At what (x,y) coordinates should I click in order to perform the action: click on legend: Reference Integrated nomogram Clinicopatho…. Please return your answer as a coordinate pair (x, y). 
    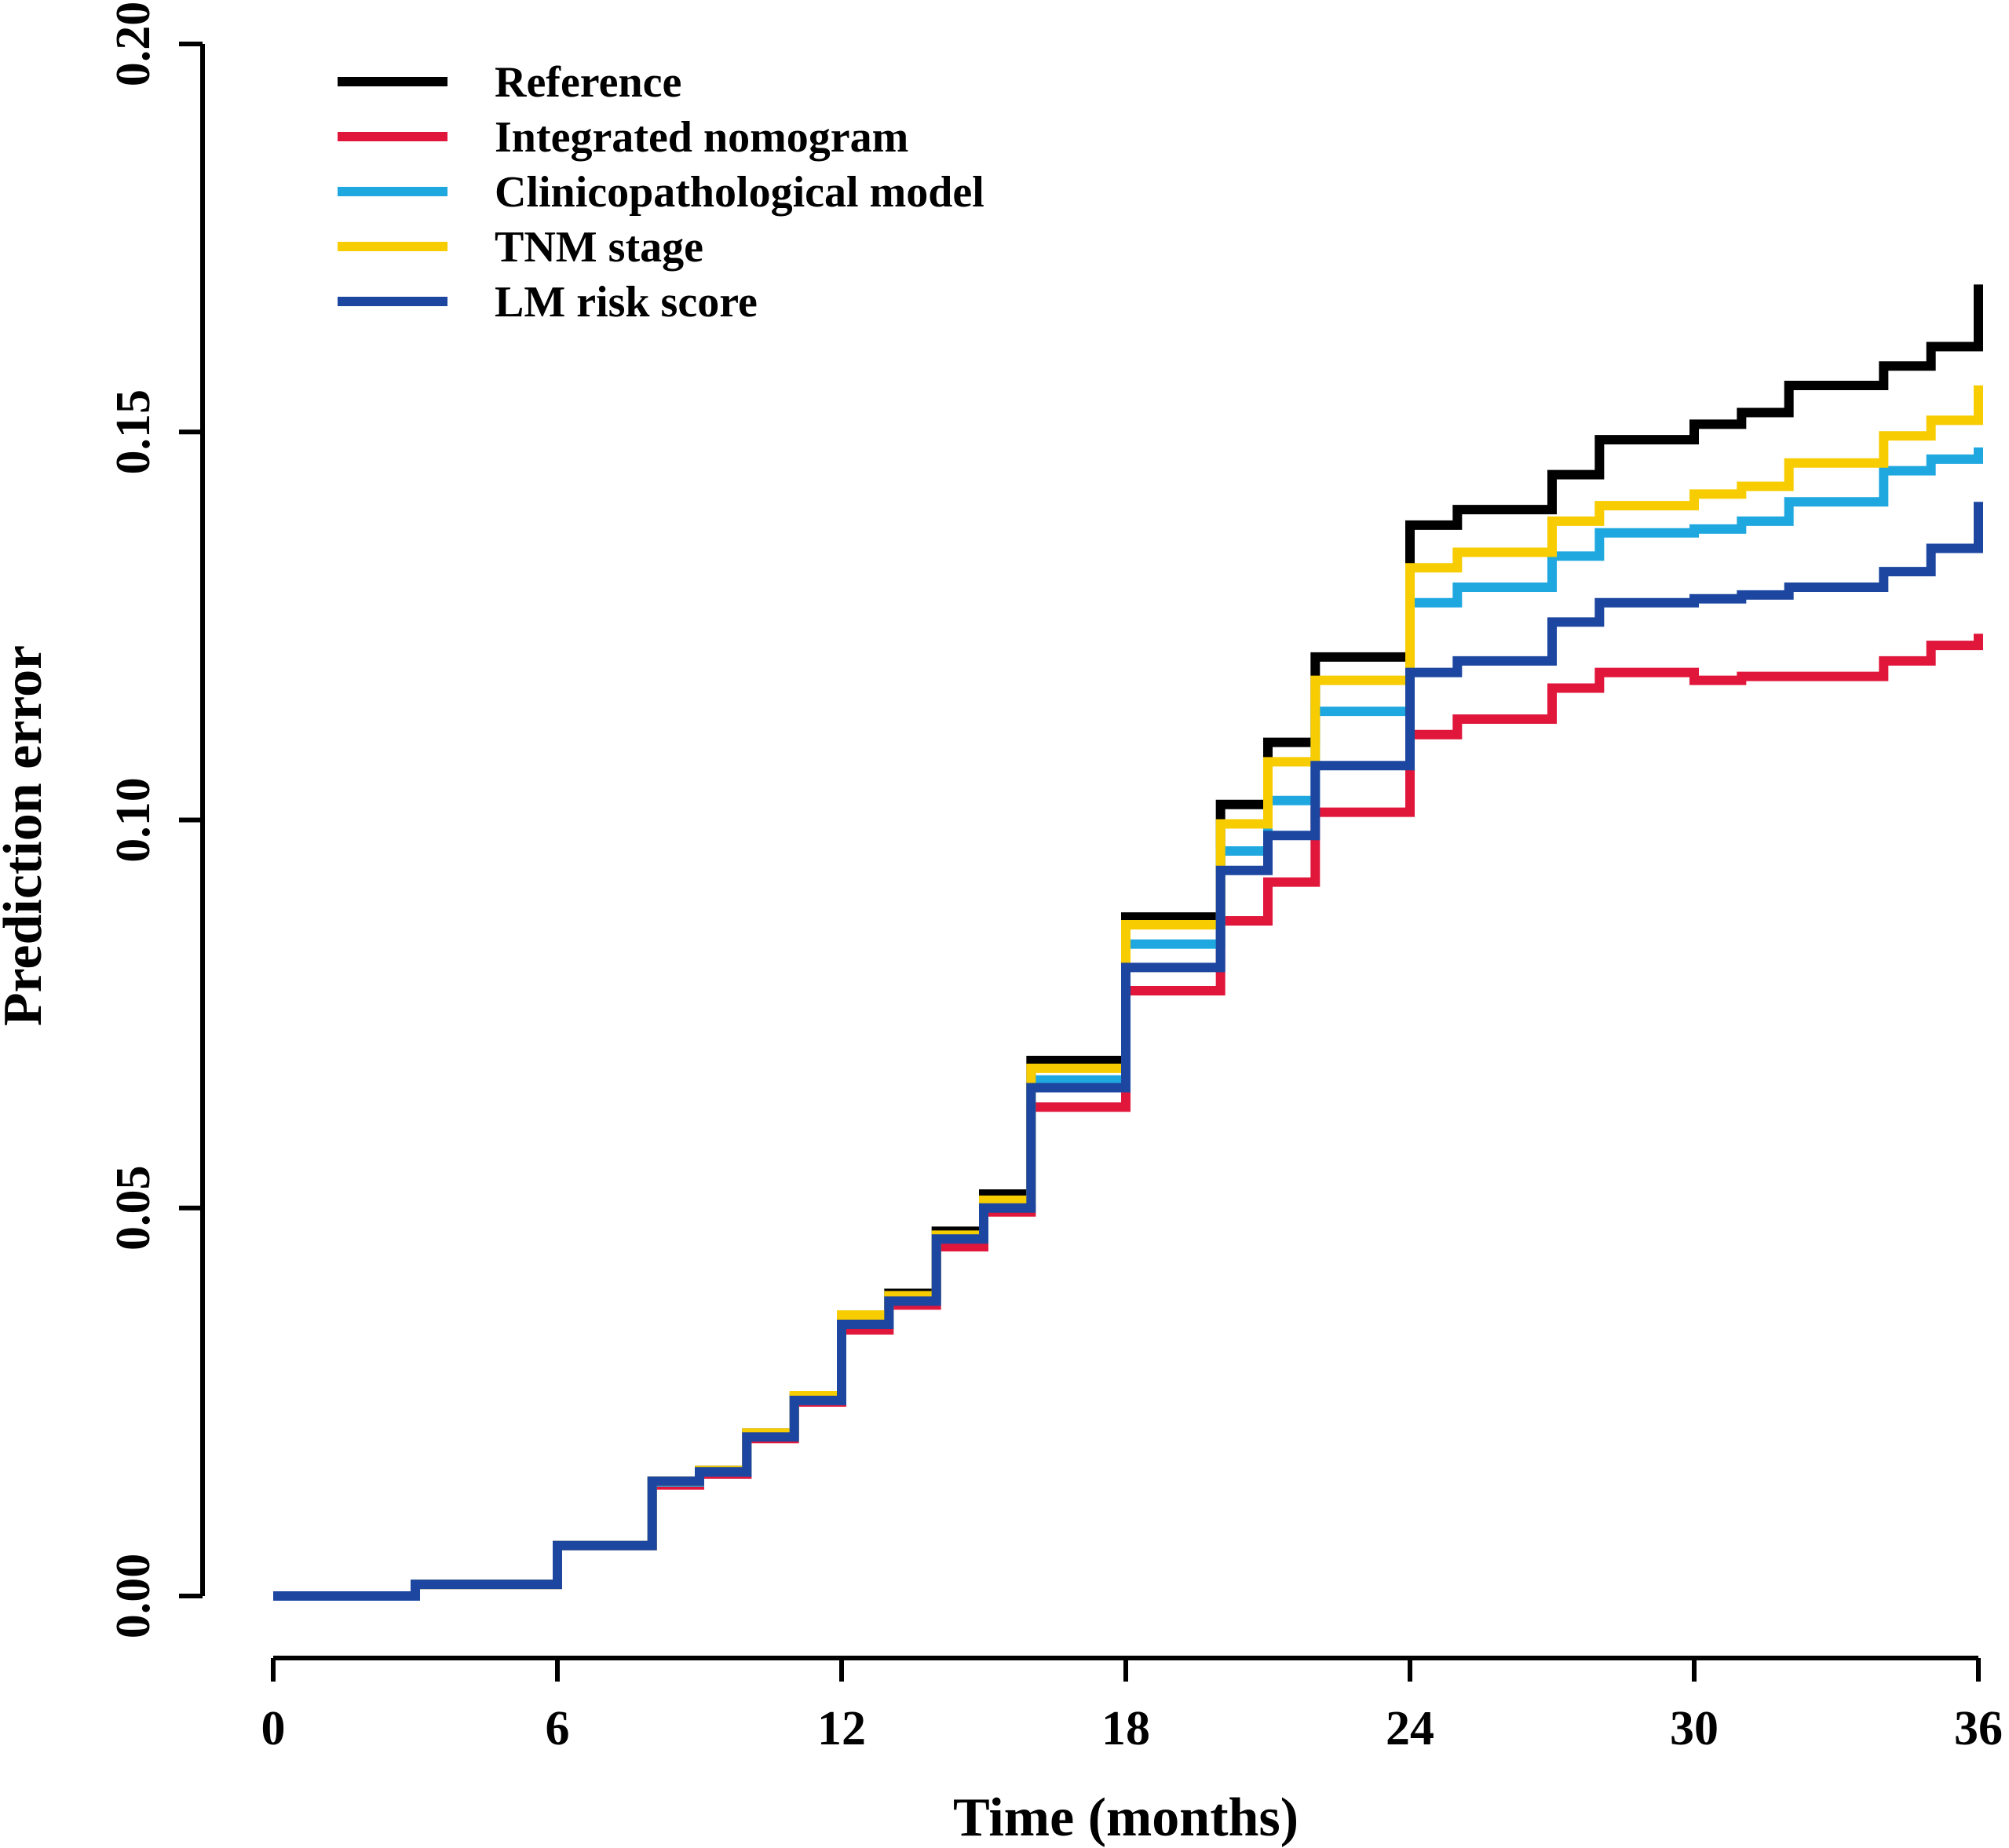
    Looking at the image, I should click on (661, 192).